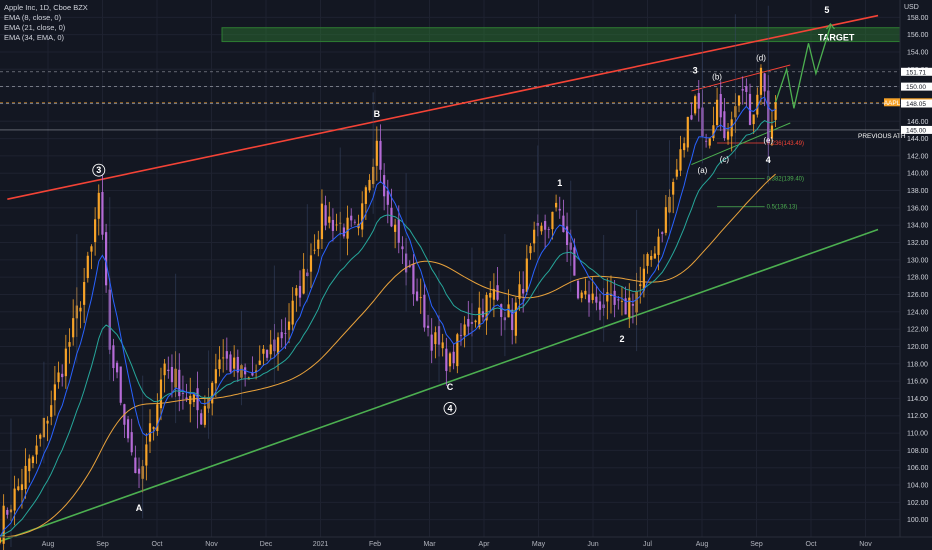 This screenshot has width=932, height=550. Describe the element at coordinates (98, 170) in the screenshot. I see `wave-label: 3` at that location.